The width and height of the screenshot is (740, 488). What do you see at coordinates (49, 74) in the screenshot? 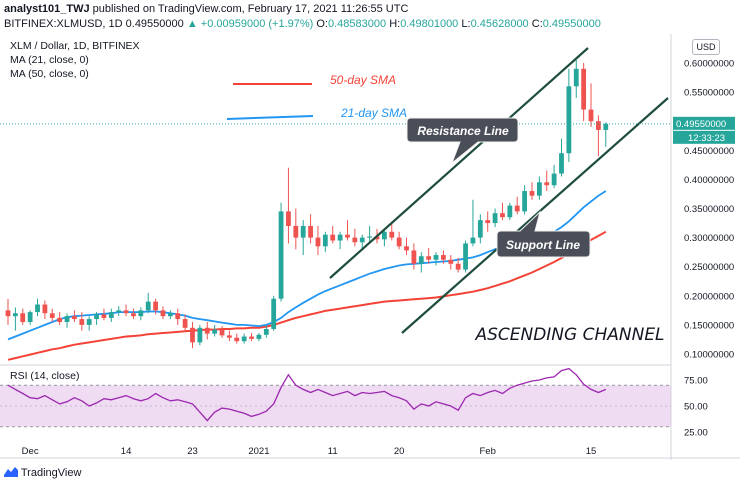
I see `legend-ma50: MA (50, close, 0)` at bounding box center [49, 74].